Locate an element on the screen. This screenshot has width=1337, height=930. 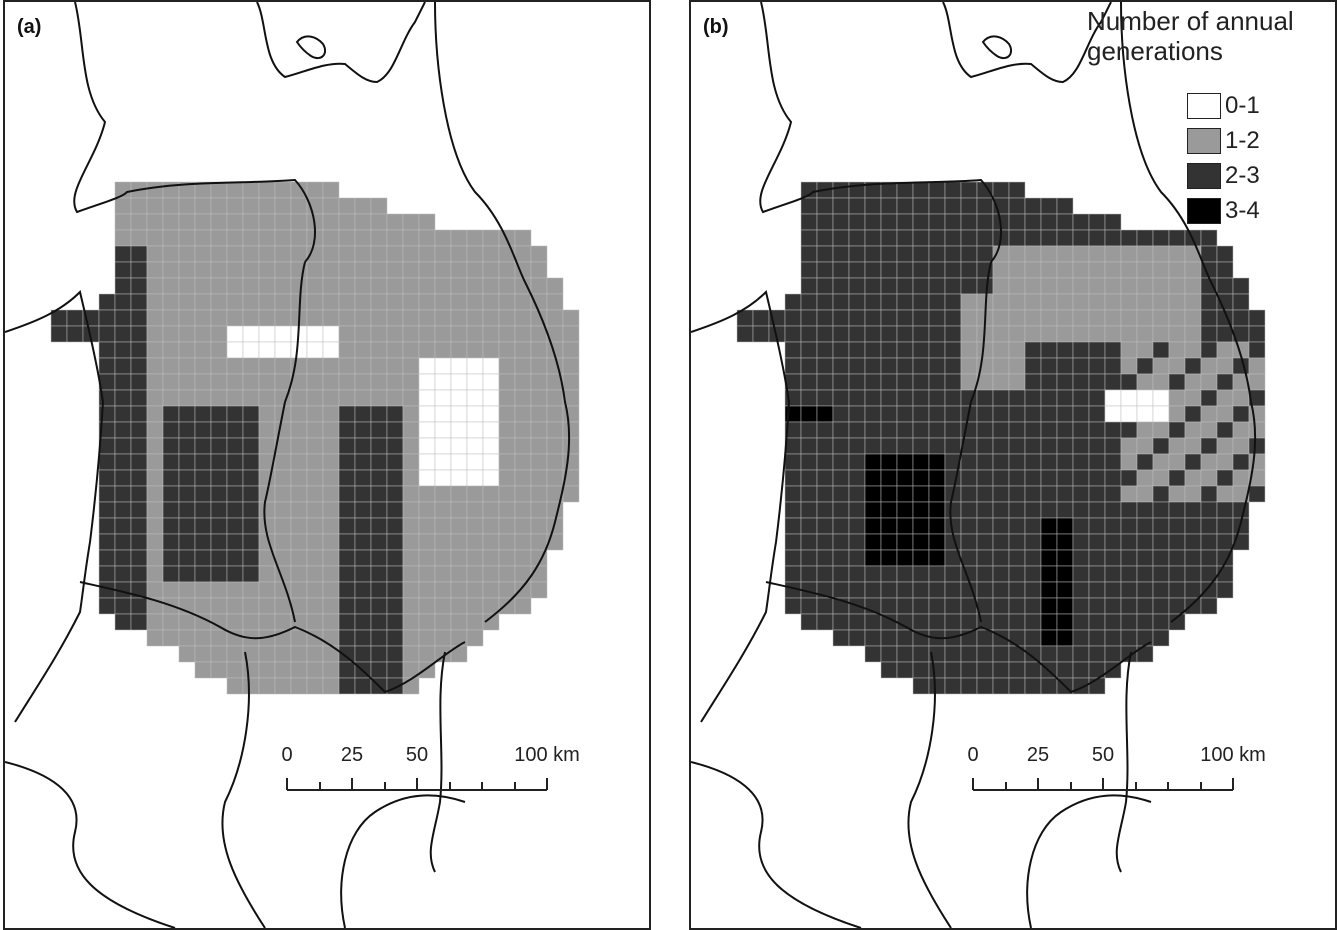
panel-label: (b) is located at coordinates (716, 27).